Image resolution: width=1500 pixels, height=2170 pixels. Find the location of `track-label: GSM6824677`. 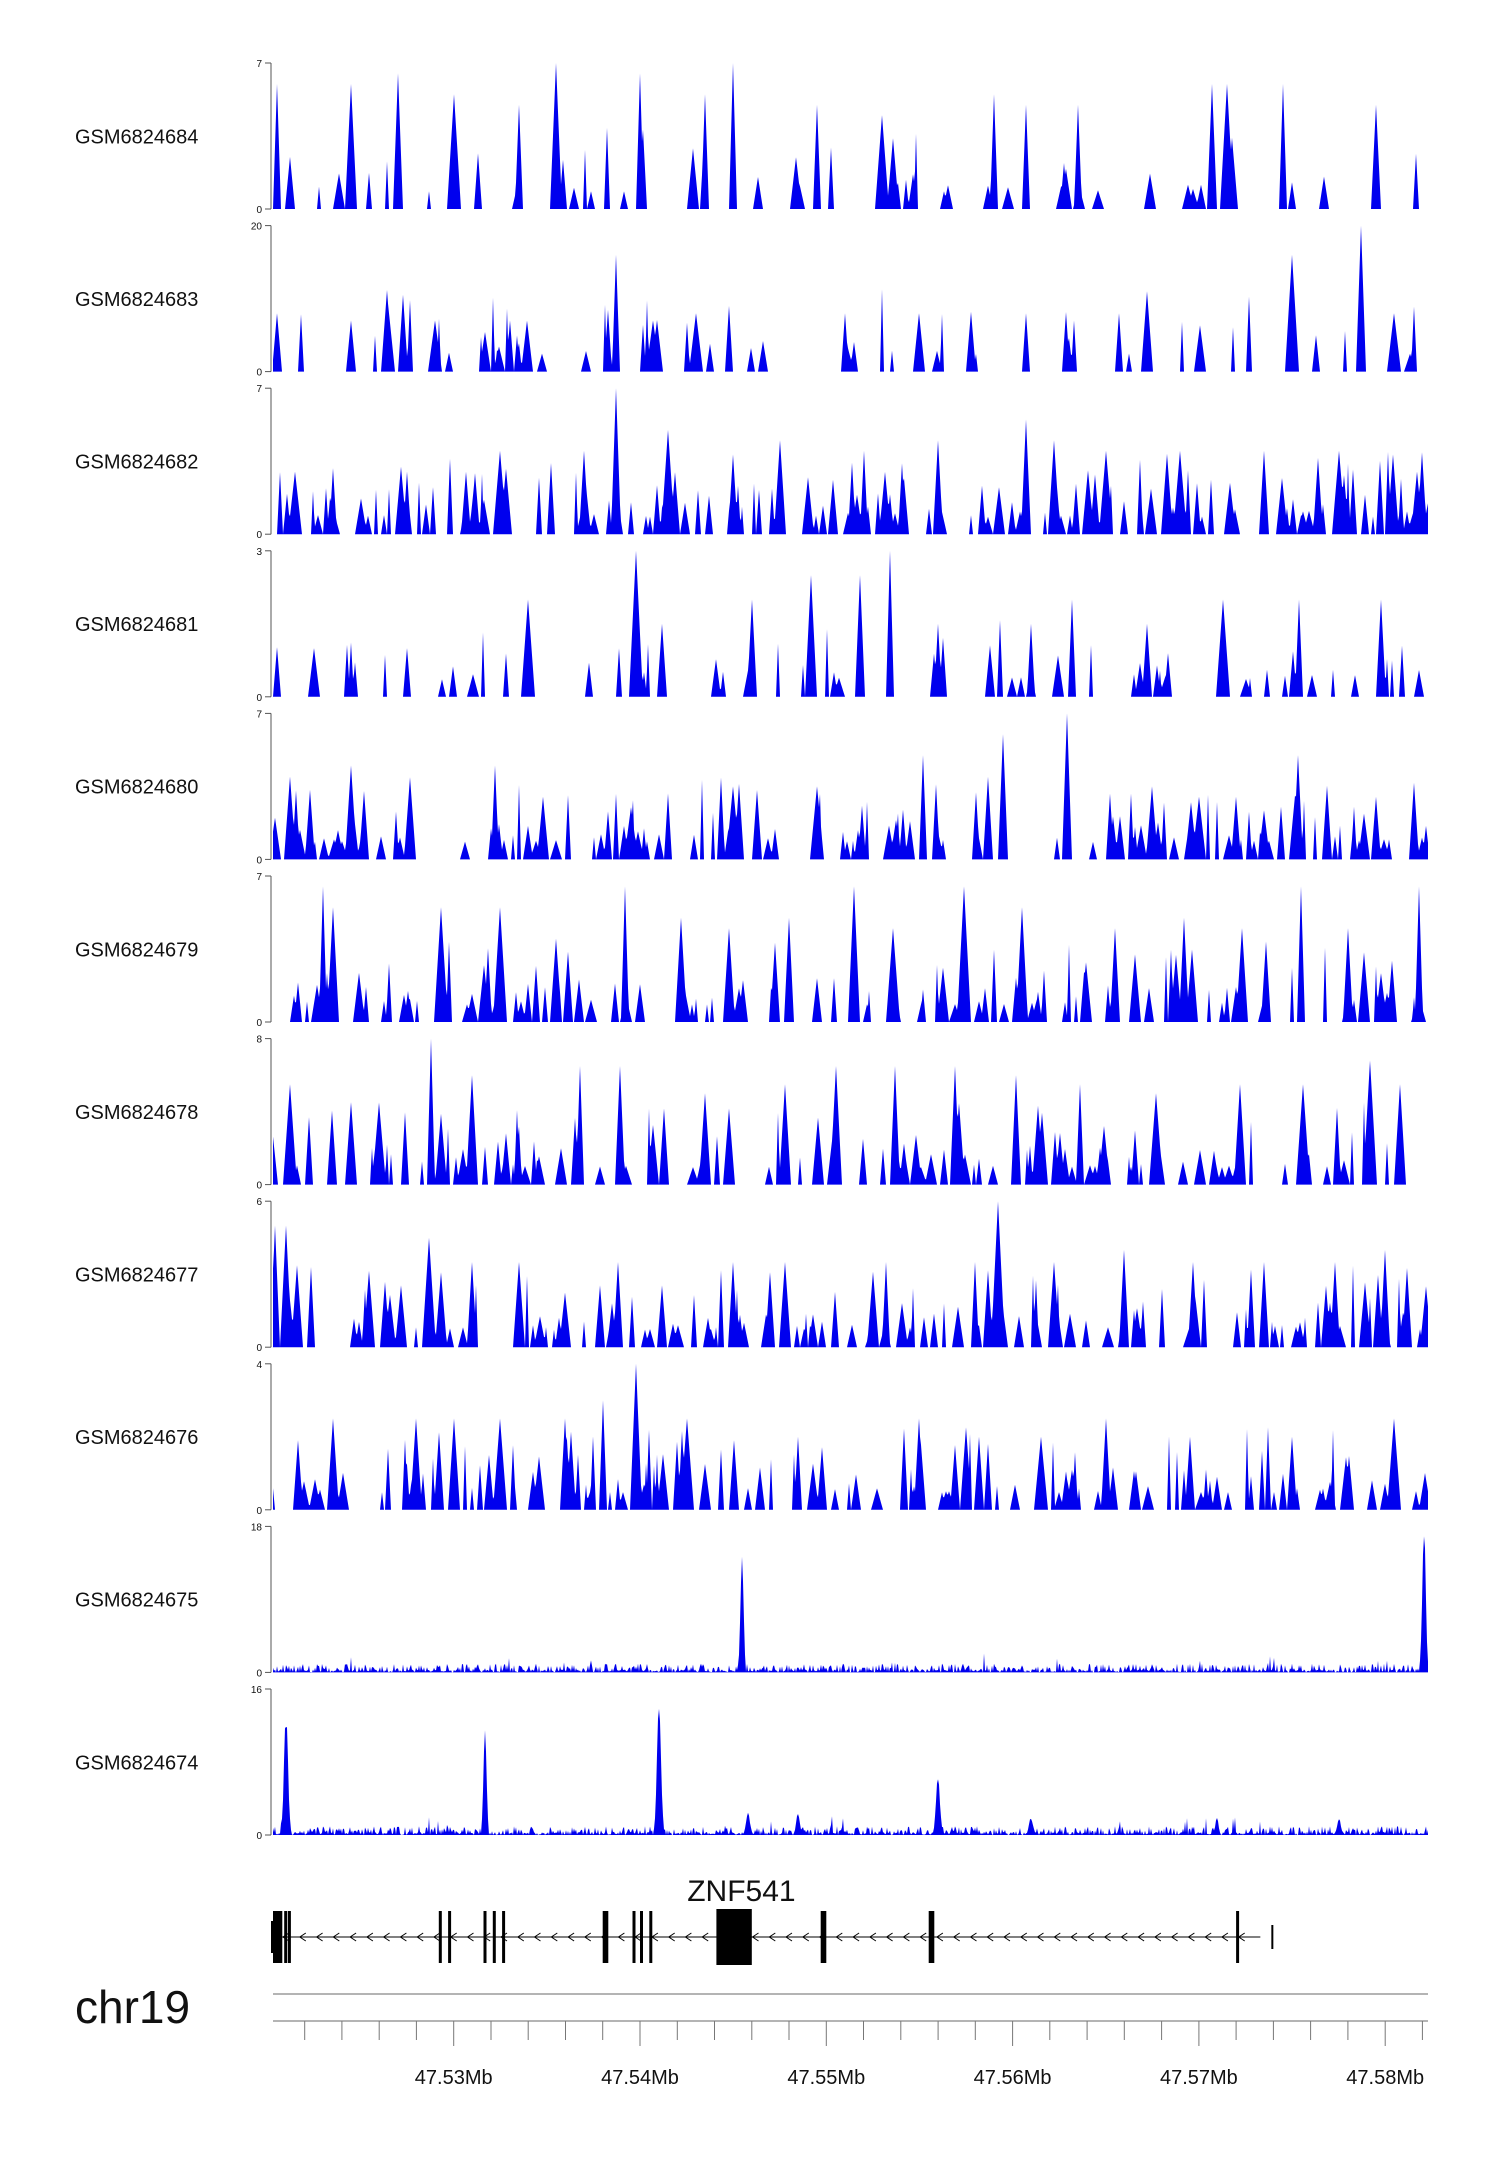

track-label: GSM6824677 is located at coordinates (136, 1276).